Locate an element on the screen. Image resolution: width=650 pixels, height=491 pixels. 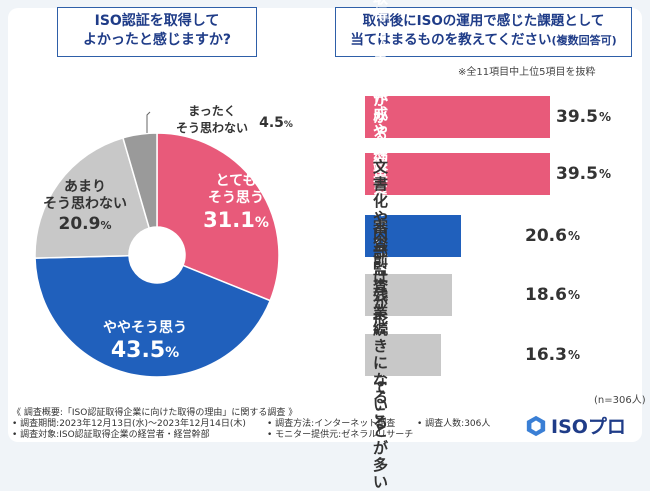
pie-label-0: とてもそう思う is located at coordinates (236, 189).